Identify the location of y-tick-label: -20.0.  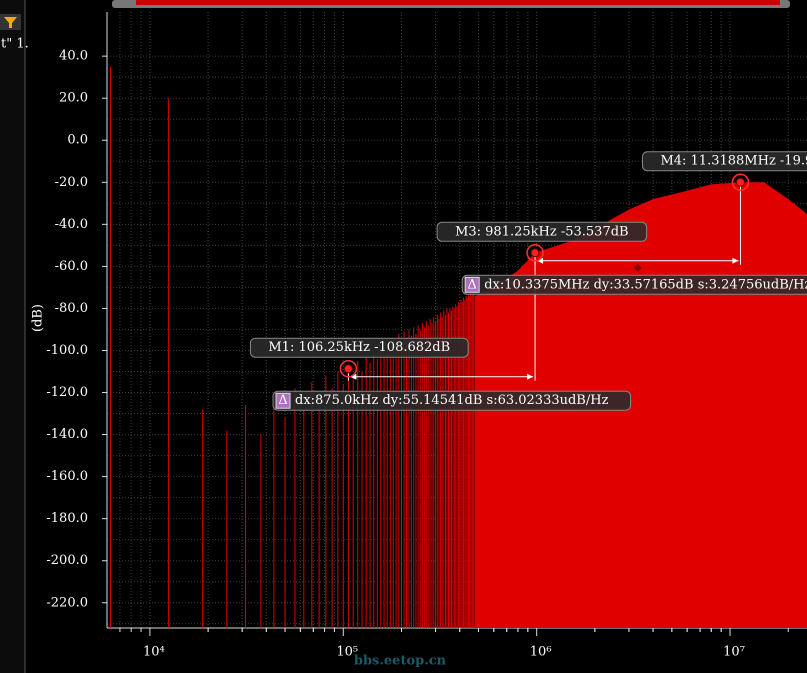
(71, 182).